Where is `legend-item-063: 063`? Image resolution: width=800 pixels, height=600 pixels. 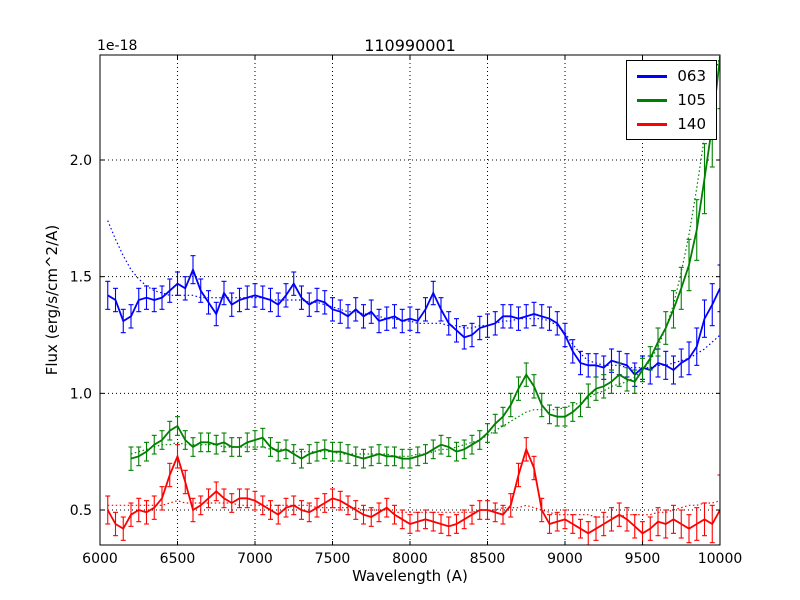
legend-item-063: 063 is located at coordinates (671, 76).